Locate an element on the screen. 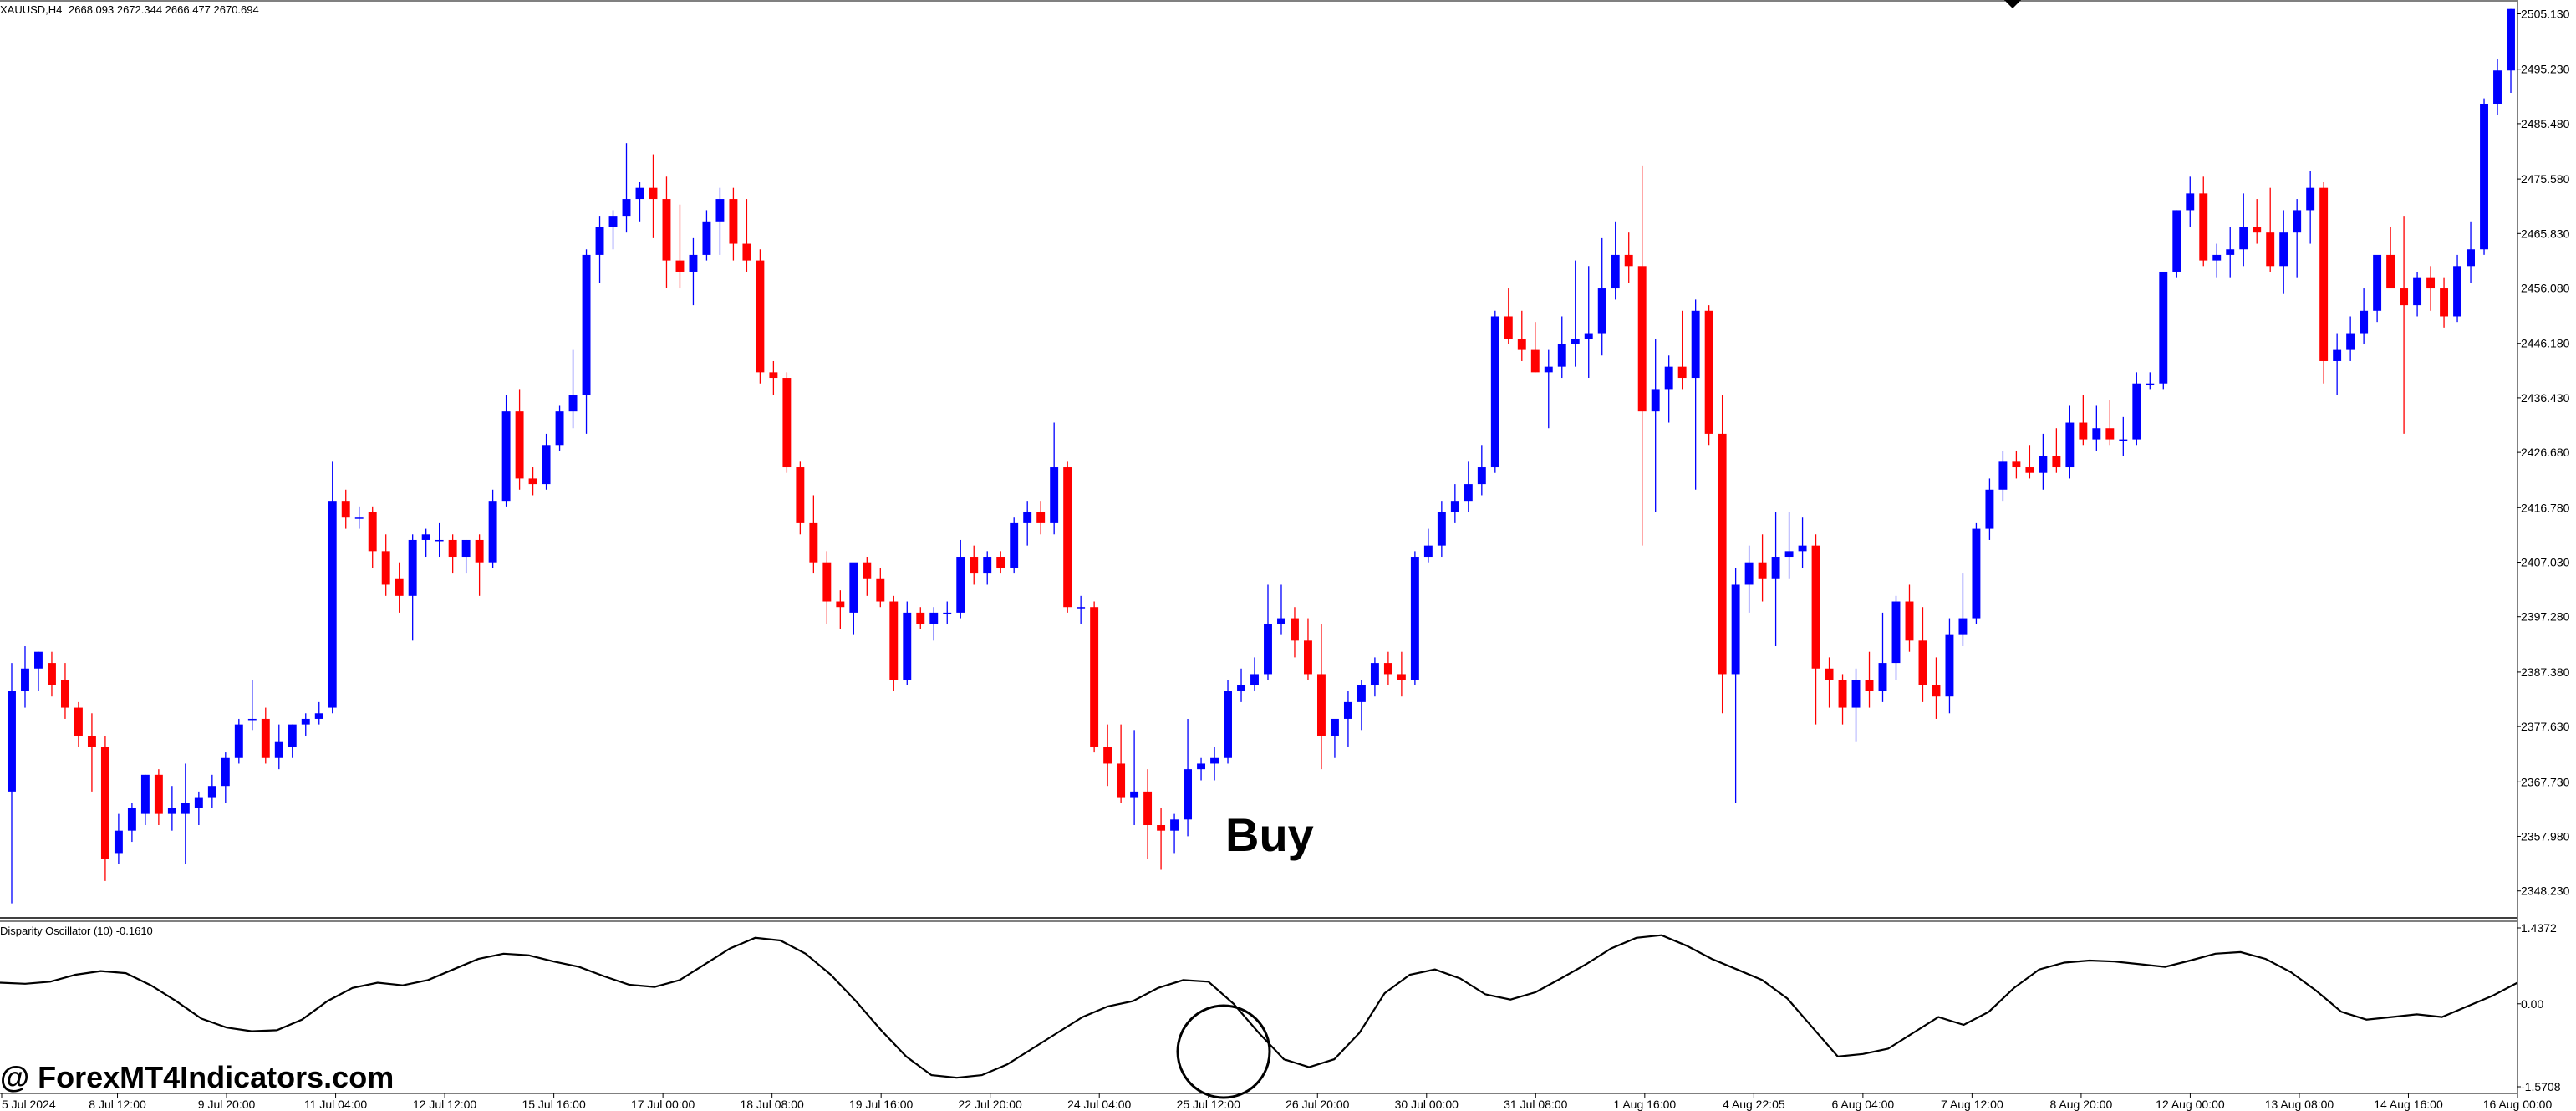  price-tick-label: 2377.630 is located at coordinates (2545, 726).